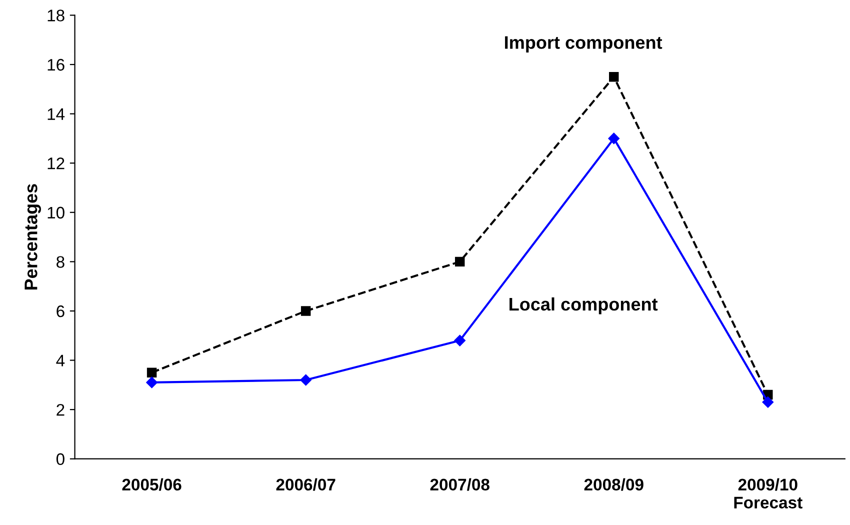  Describe the element at coordinates (60, 360) in the screenshot. I see `y-tick-label: 4` at that location.